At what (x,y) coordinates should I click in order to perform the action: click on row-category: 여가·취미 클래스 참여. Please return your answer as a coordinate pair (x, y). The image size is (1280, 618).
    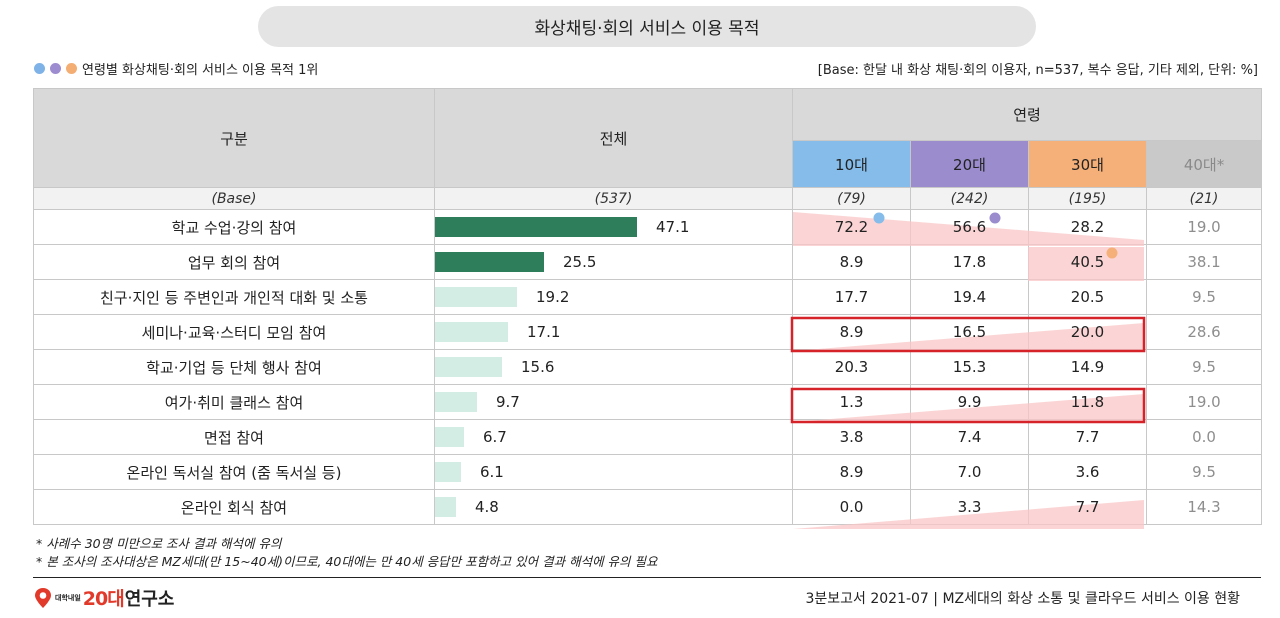
    Looking at the image, I should click on (234, 402).